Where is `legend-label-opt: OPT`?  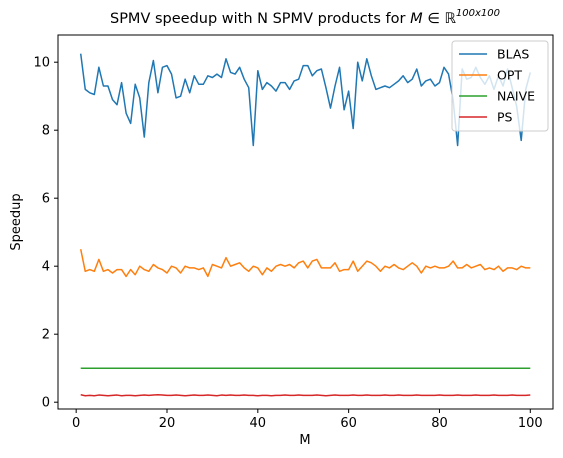 legend-label-opt: OPT is located at coordinates (509, 75).